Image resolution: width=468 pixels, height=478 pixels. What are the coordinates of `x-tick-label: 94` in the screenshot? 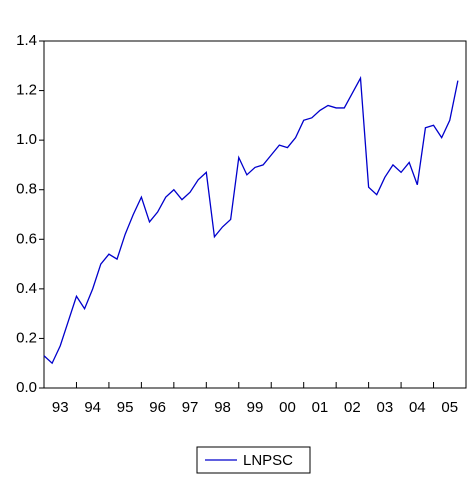 It's located at (92, 407).